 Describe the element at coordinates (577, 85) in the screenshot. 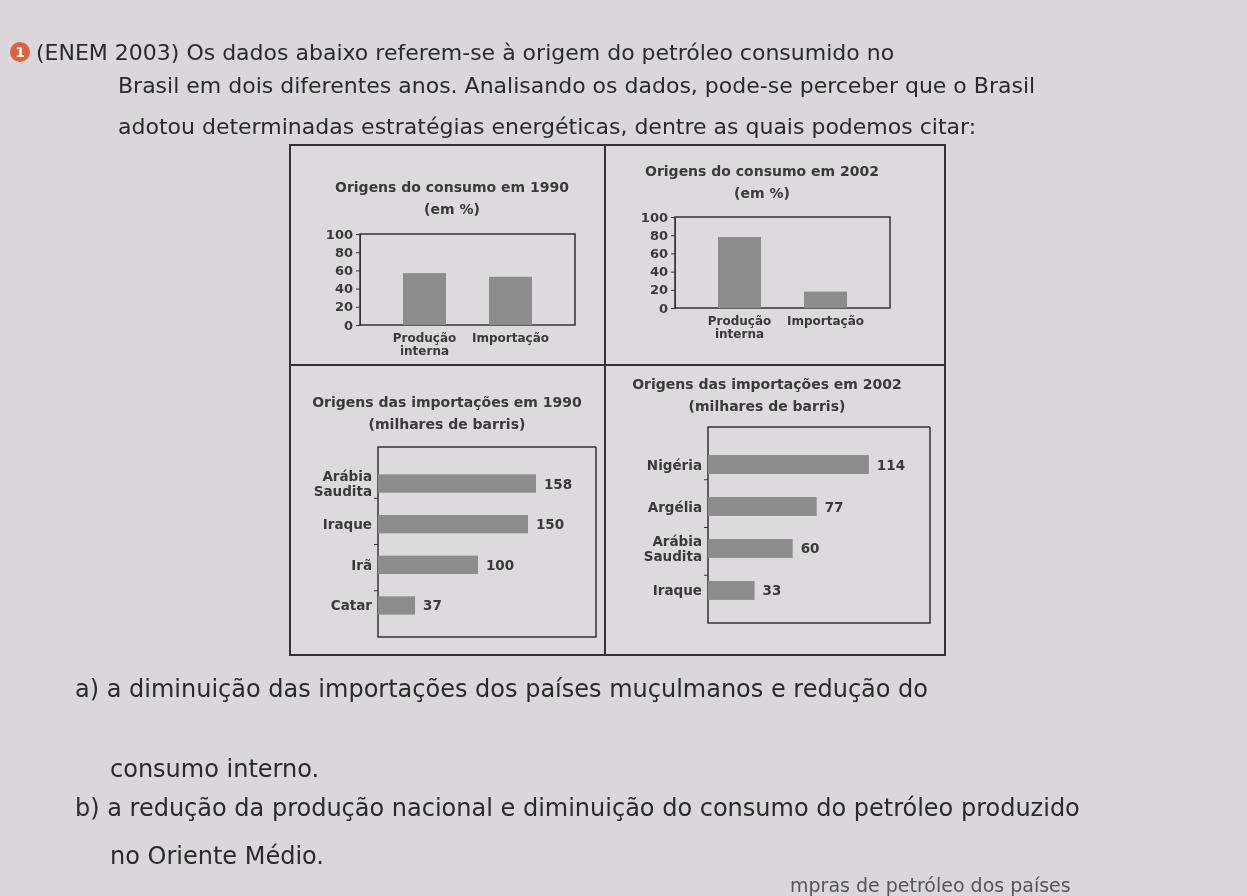

I see `text: Brasil em dois diferentes anos. Analisando os dados, pode-se perceber que o Brasil` at that location.